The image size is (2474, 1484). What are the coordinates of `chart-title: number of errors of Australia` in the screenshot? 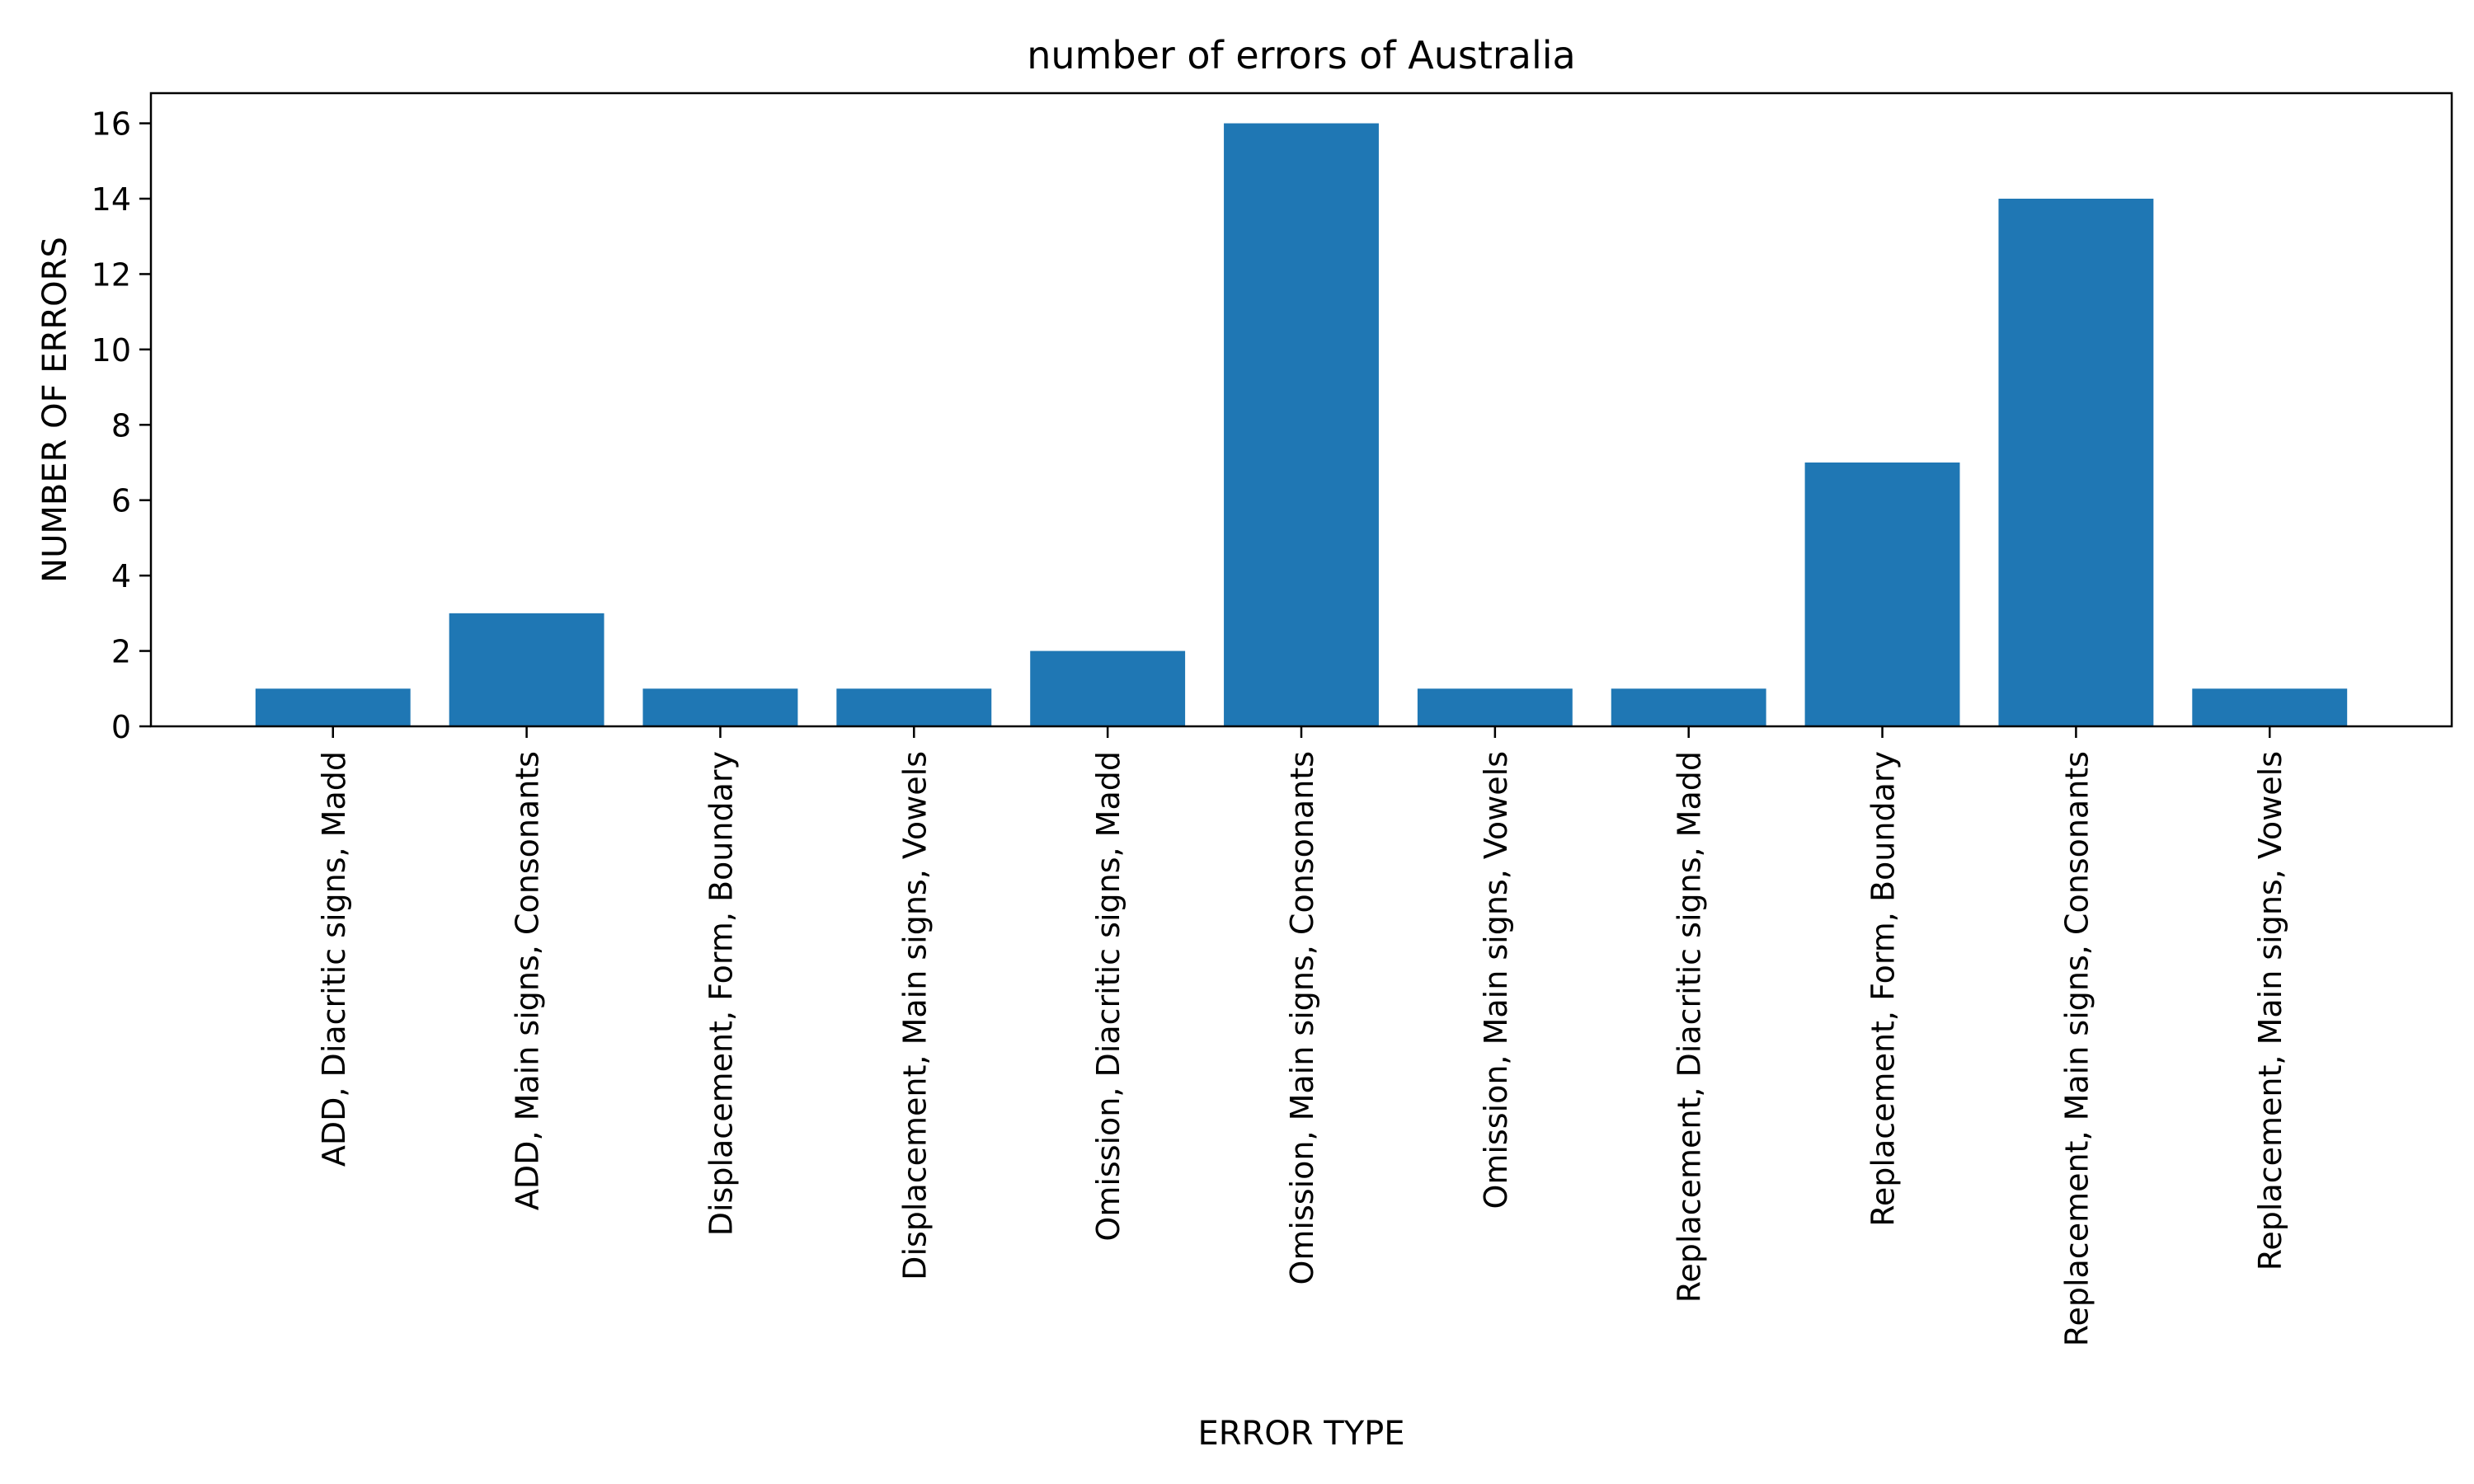 It's located at (1301, 55).